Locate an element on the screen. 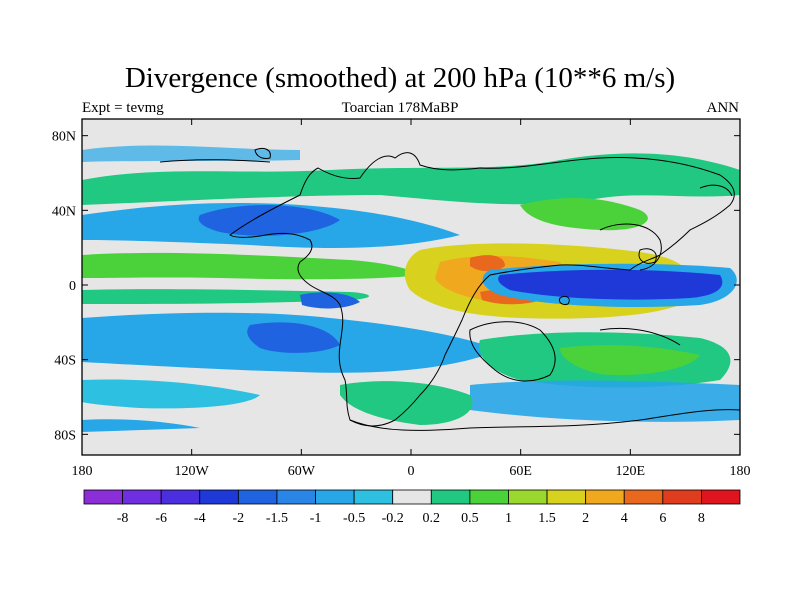 The width and height of the screenshot is (800, 600). colorbar-label: 8 is located at coordinates (701, 518).